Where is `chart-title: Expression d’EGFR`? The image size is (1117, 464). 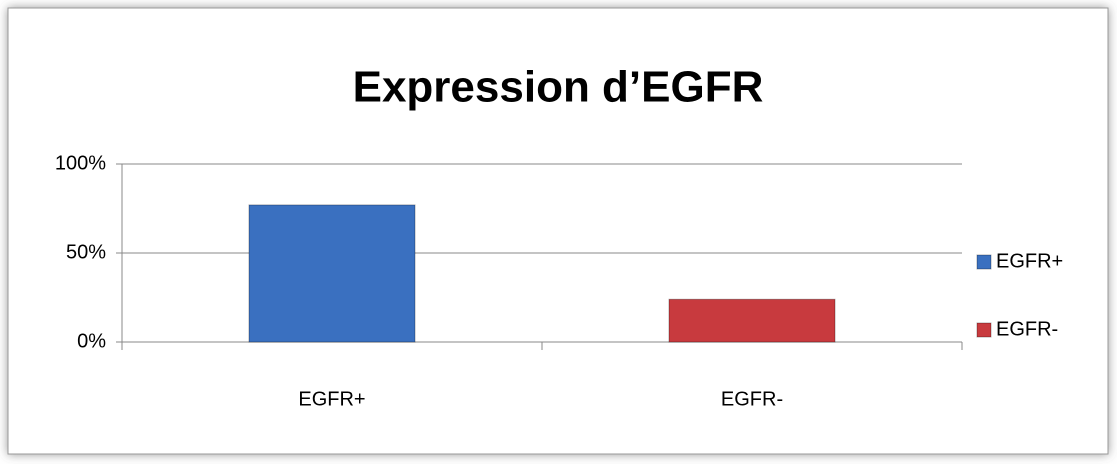
chart-title: Expression d’EGFR is located at coordinates (558, 87).